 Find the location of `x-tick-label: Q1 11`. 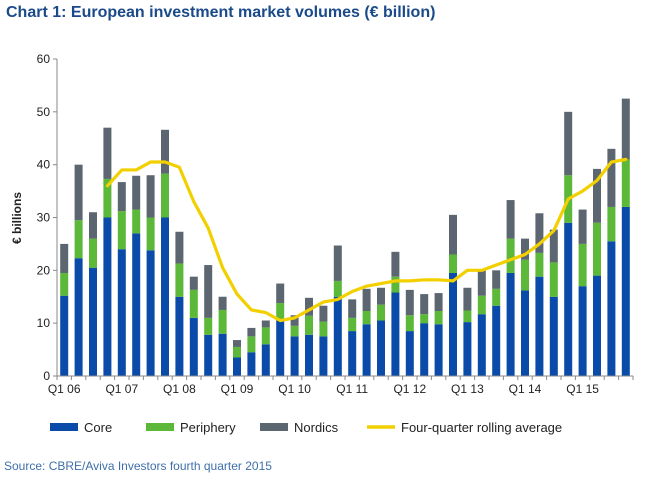

x-tick-label: Q1 11 is located at coordinates (352, 389).